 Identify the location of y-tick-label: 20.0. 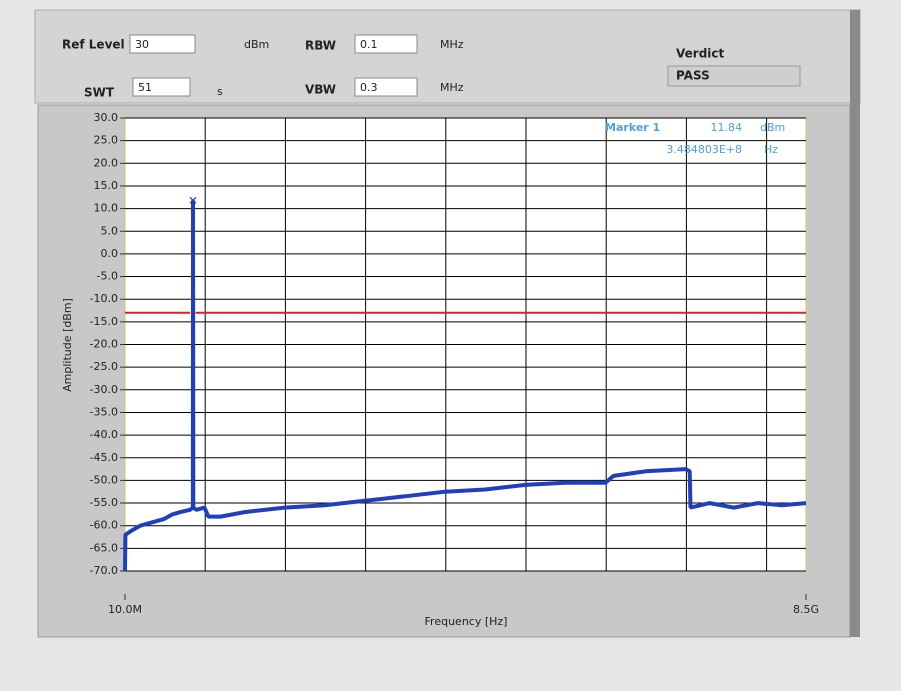
(106, 162).